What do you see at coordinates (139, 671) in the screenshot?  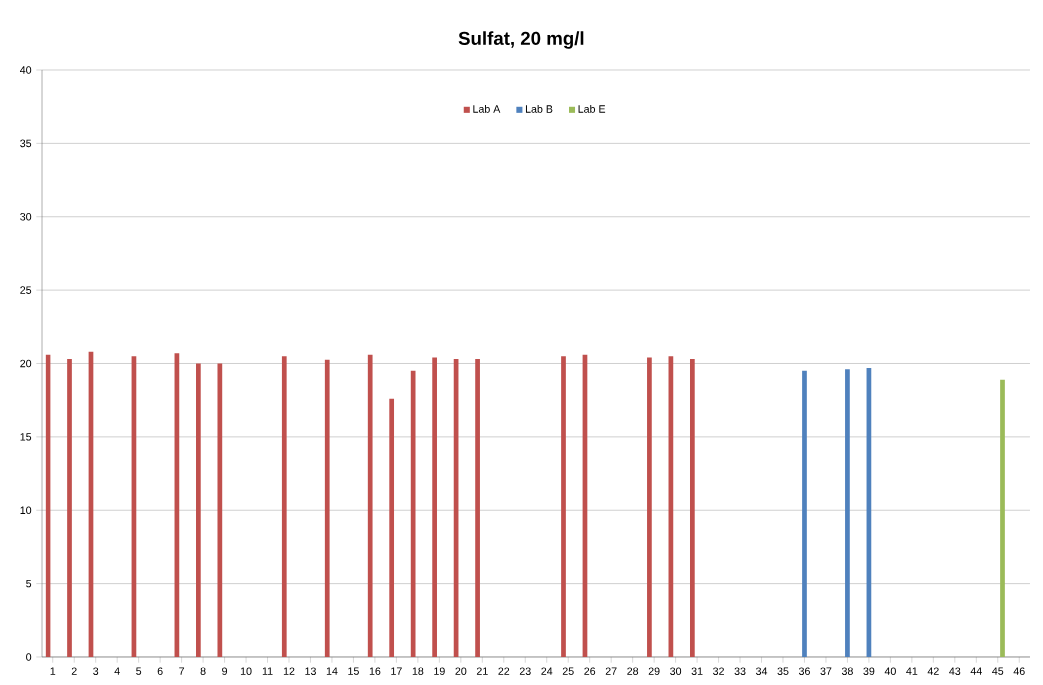 I see `x-tick-label: 5` at bounding box center [139, 671].